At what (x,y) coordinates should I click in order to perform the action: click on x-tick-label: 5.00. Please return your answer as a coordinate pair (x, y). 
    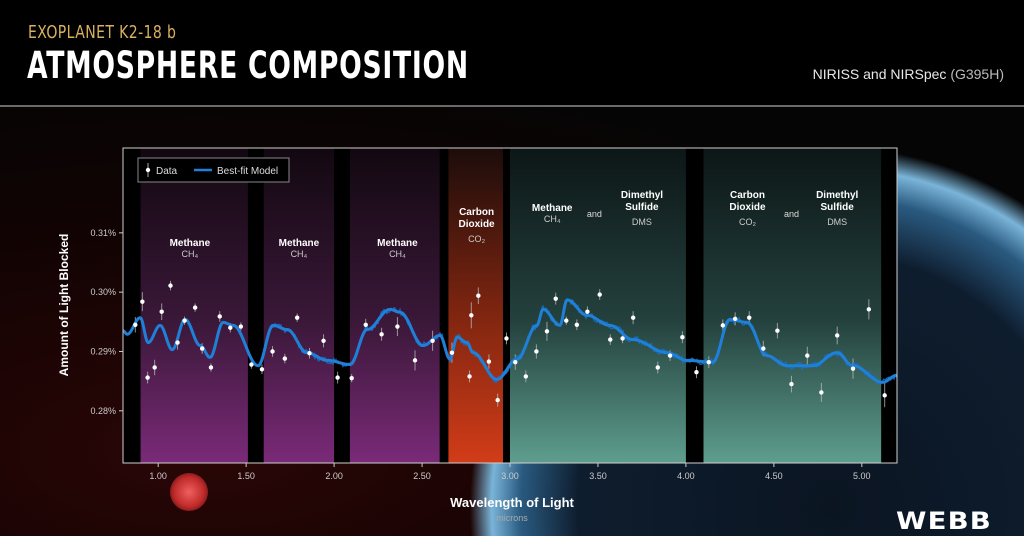
    Looking at the image, I should click on (862, 476).